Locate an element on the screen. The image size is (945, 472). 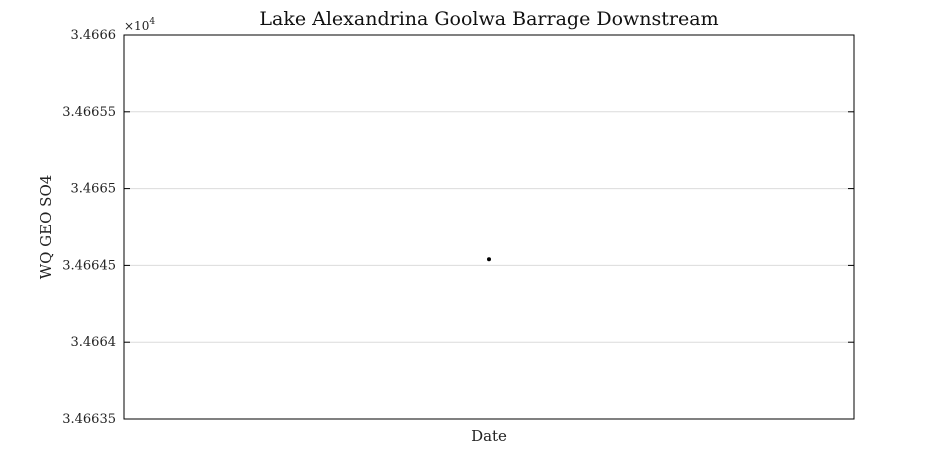
y-exponent-base: ×10 is located at coordinates (136, 26).